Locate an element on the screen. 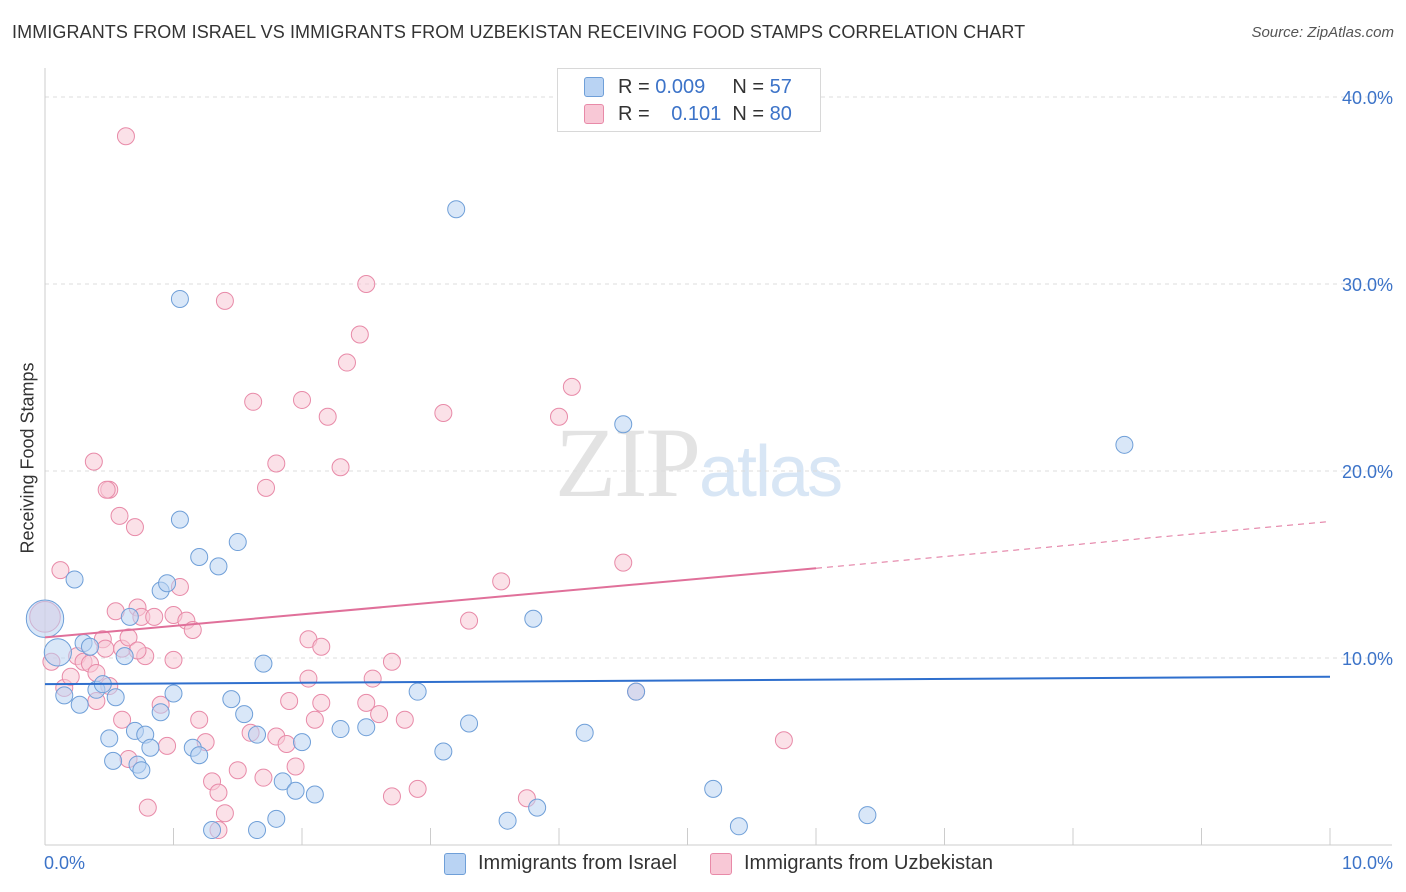 This screenshot has width=1406, height=892. legend-item-israel: Immigrants from Israel is located at coordinates (560, 863).